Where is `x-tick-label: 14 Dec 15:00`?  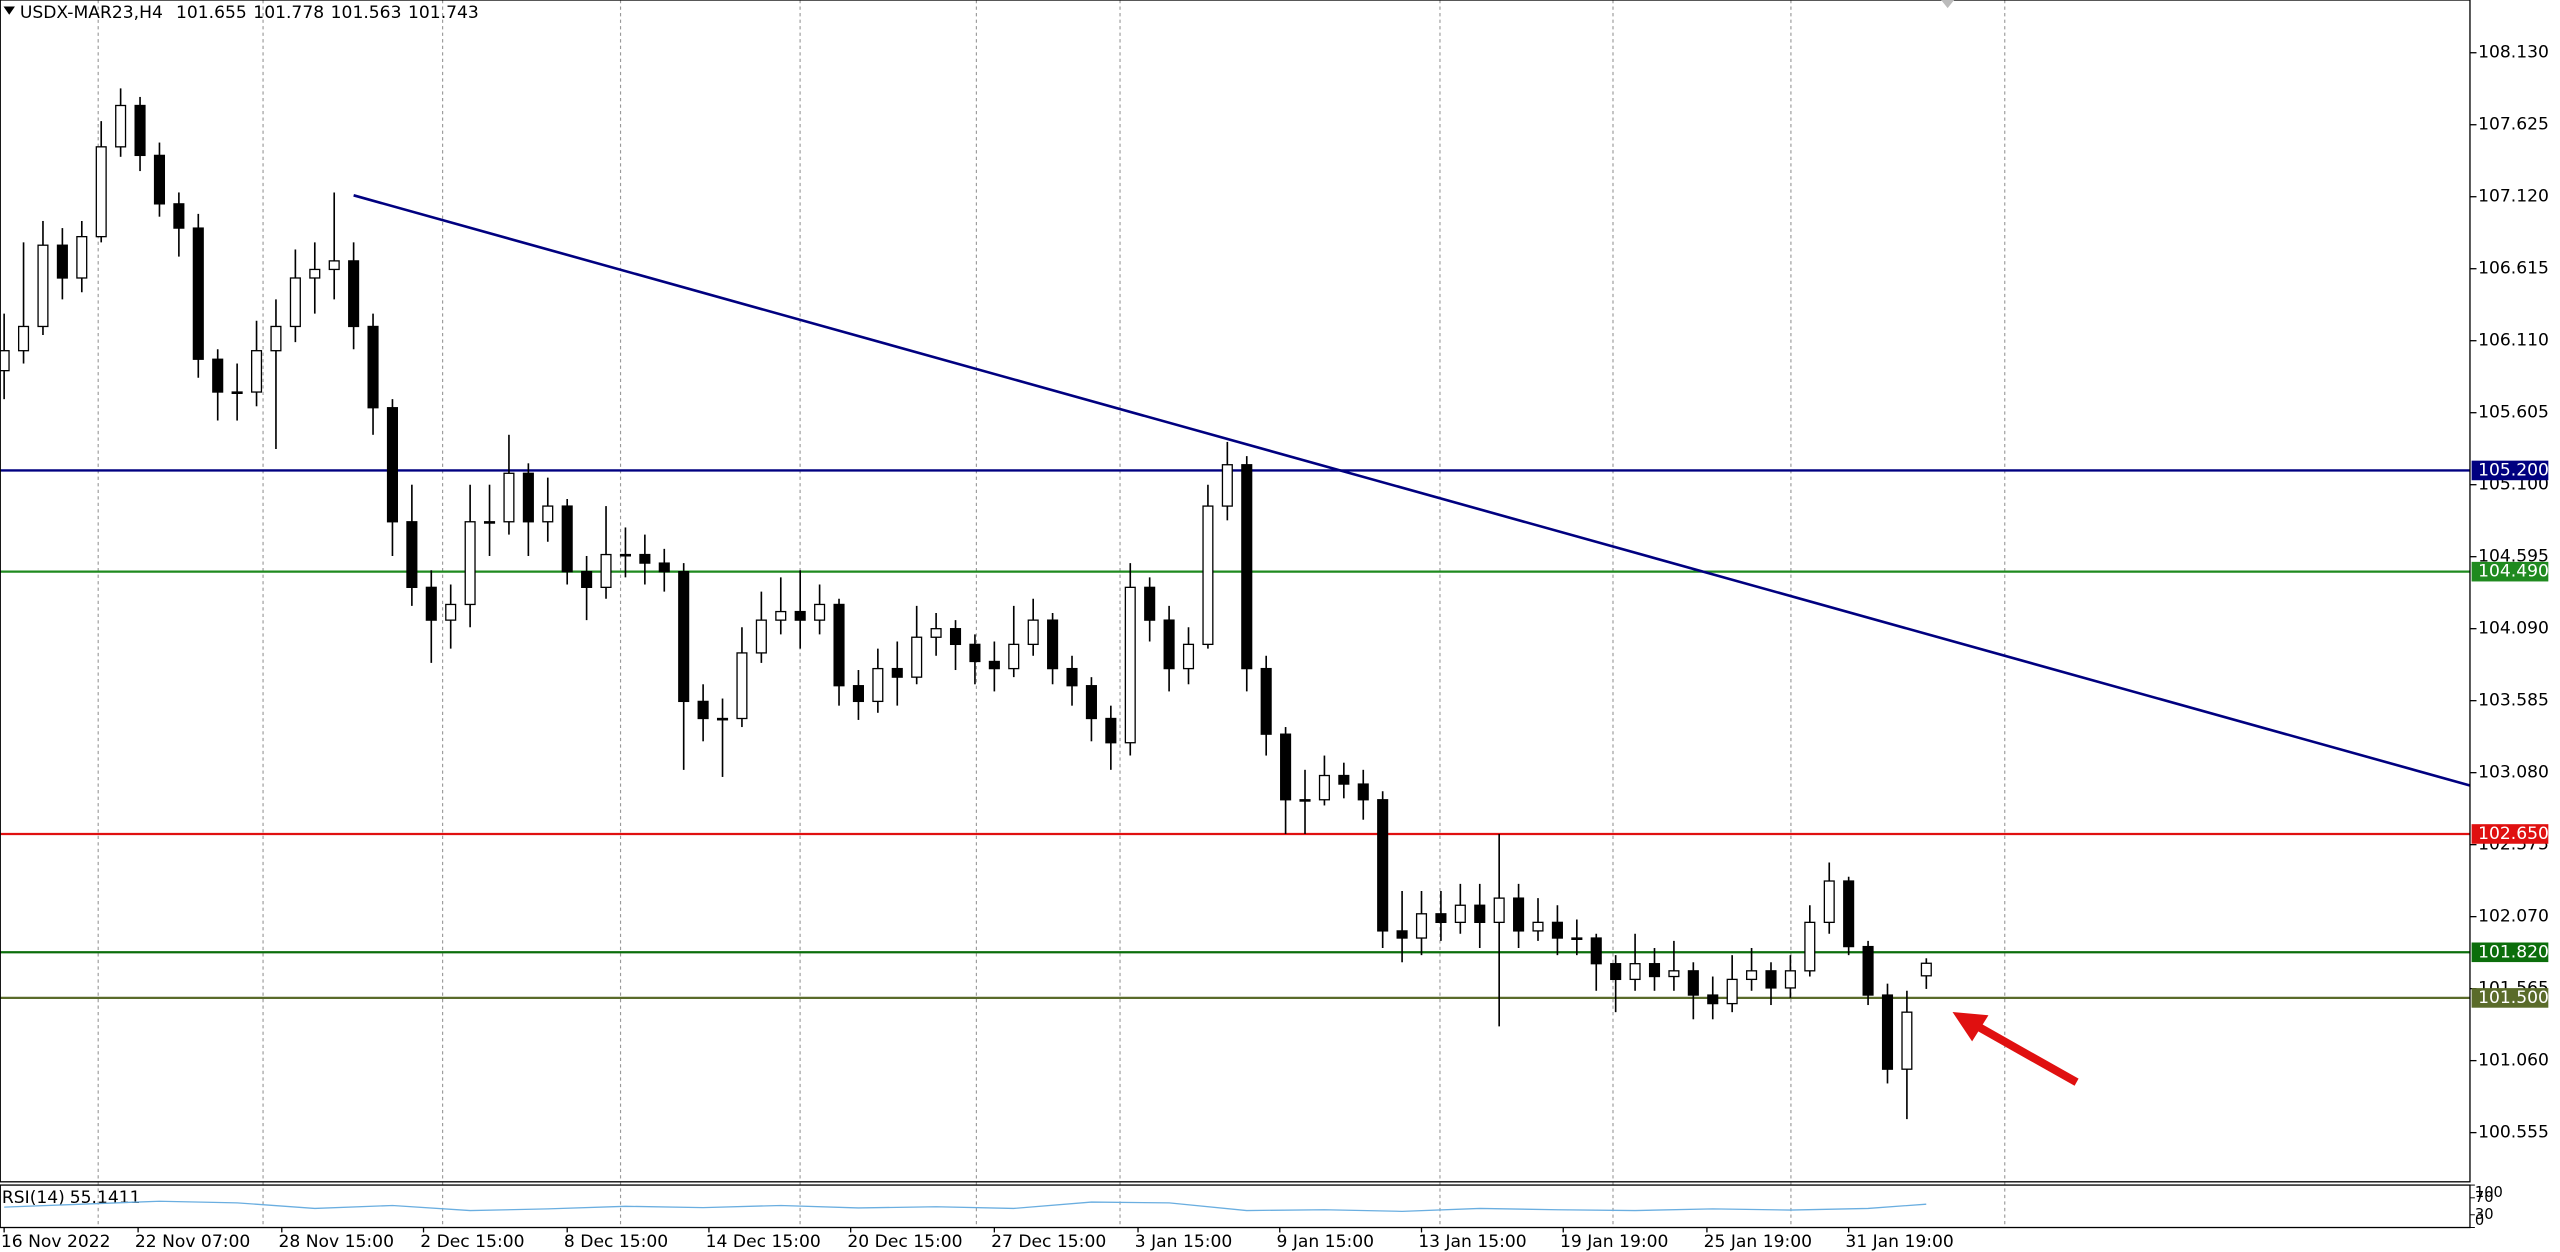 x-tick-label: 14 Dec 15:00 is located at coordinates (763, 1242).